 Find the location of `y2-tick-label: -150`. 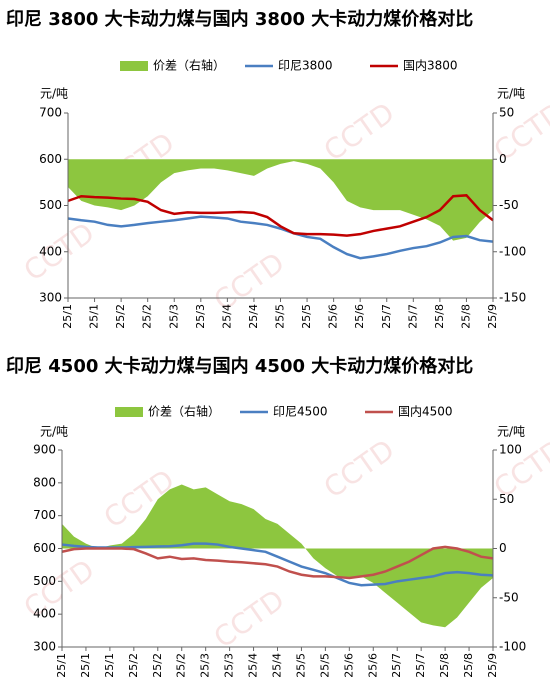

y2-tick-label: -150 is located at coordinates (512, 298).